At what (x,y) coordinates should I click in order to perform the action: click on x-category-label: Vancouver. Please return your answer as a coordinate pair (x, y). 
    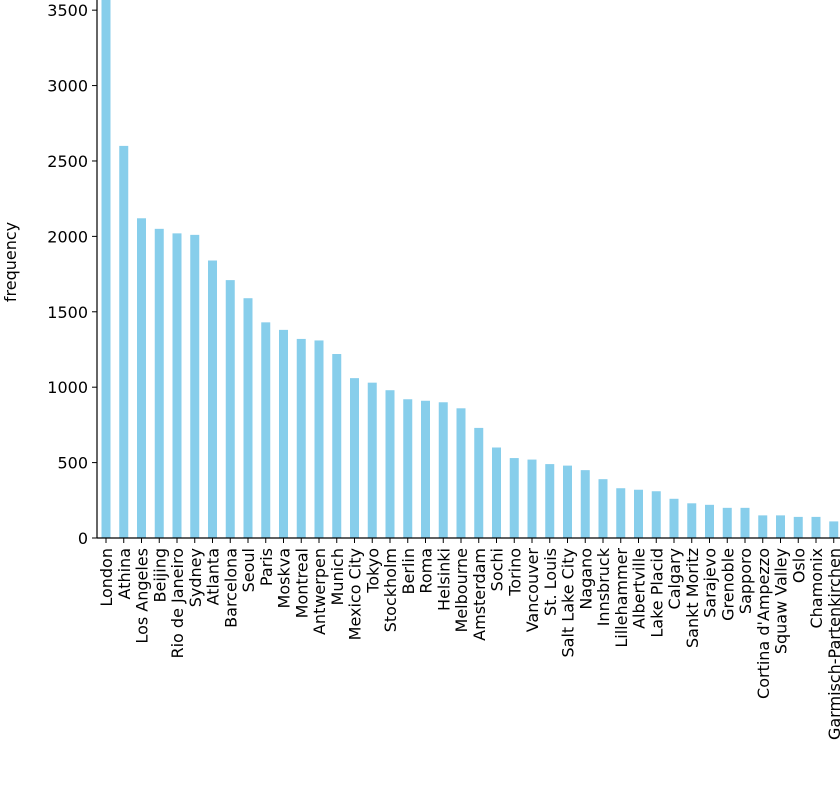
    Looking at the image, I should click on (532, 590).